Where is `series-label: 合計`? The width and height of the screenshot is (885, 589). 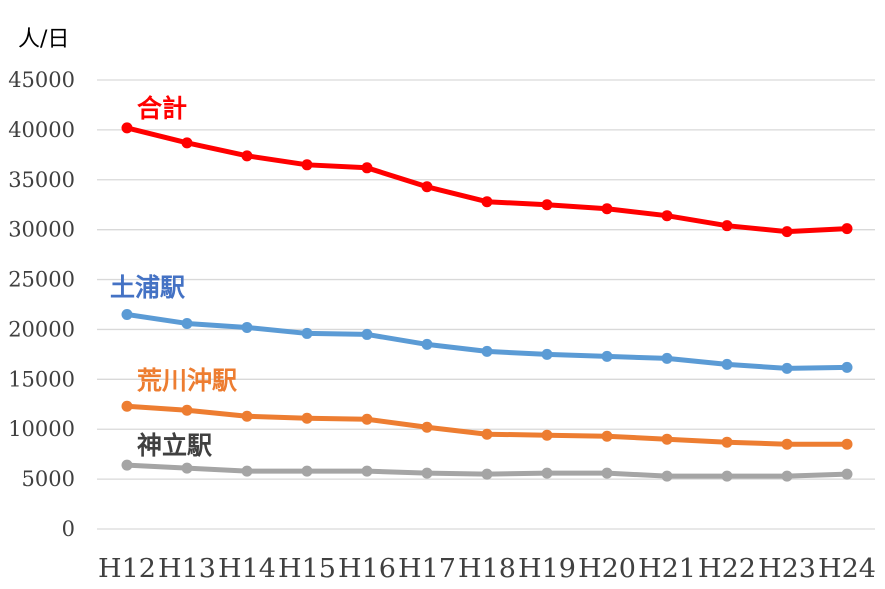 series-label: 合計 is located at coordinates (162, 108).